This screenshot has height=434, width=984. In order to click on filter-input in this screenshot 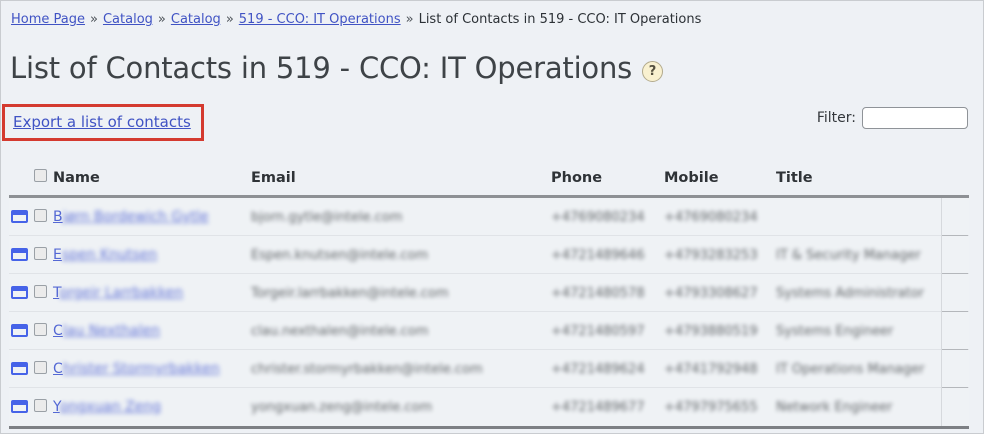, I will do `click(915, 118)`.